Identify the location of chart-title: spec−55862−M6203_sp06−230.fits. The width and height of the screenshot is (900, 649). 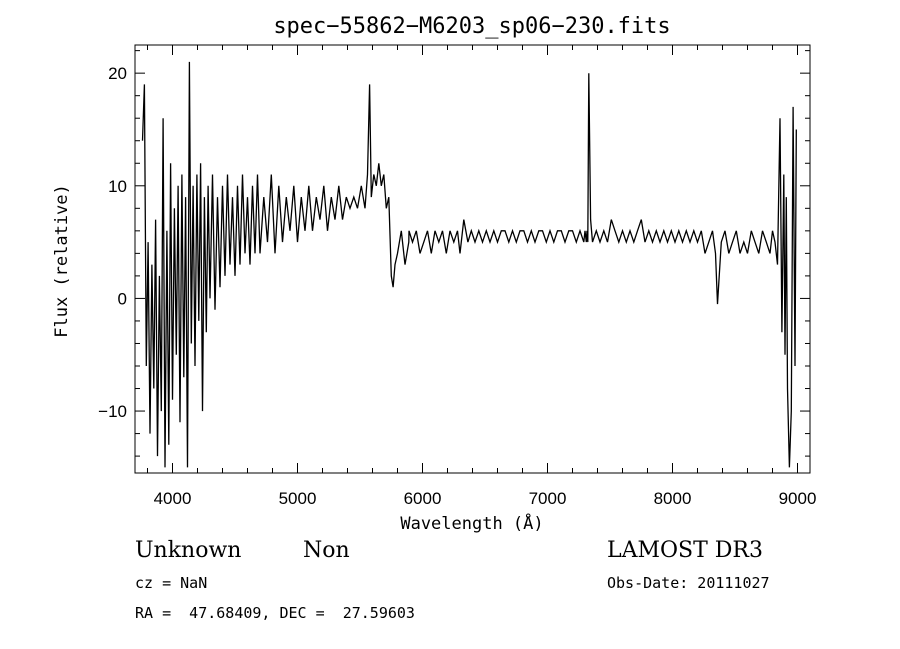
(471, 26).